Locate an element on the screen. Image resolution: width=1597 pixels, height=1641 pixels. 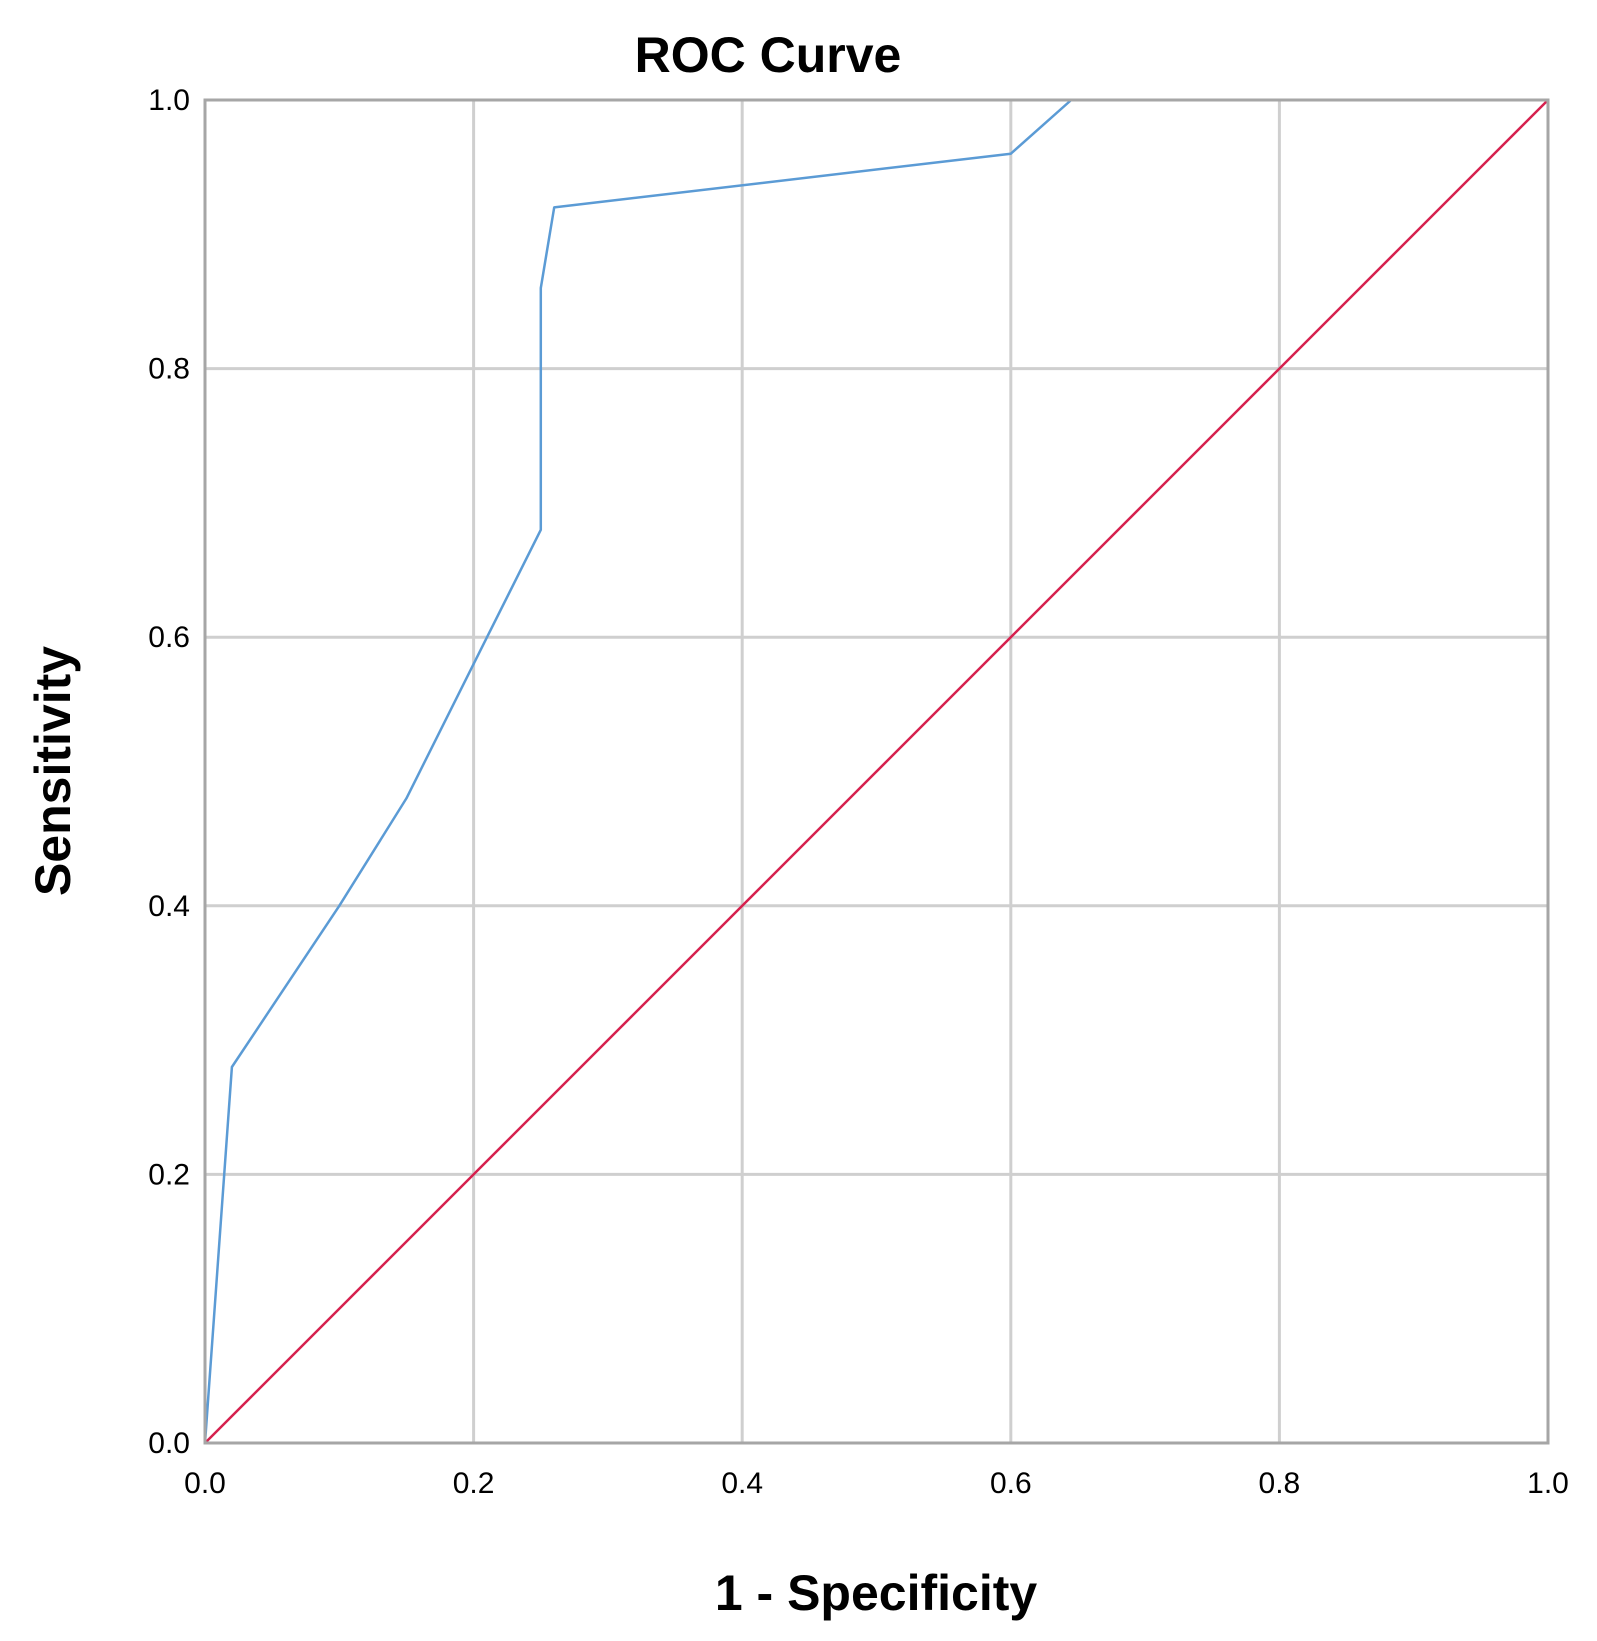
y-tick-label: 0.4 is located at coordinates (169, 906).